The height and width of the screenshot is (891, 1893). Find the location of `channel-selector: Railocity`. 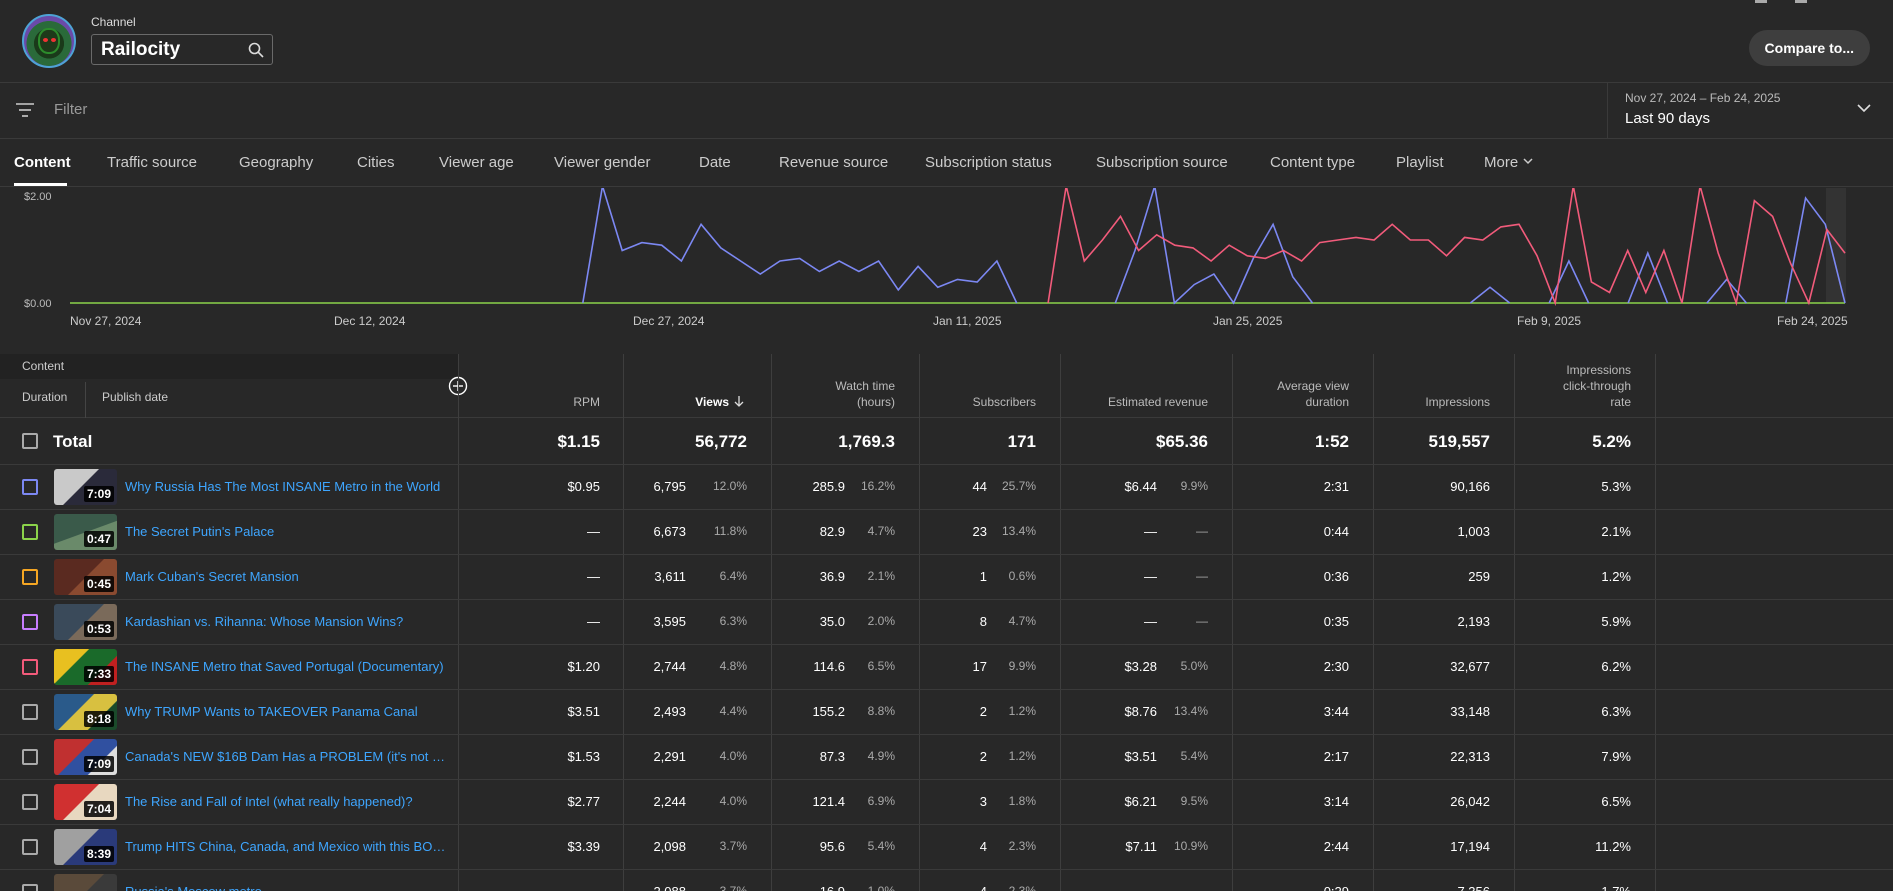

channel-selector: Railocity is located at coordinates (182, 49).